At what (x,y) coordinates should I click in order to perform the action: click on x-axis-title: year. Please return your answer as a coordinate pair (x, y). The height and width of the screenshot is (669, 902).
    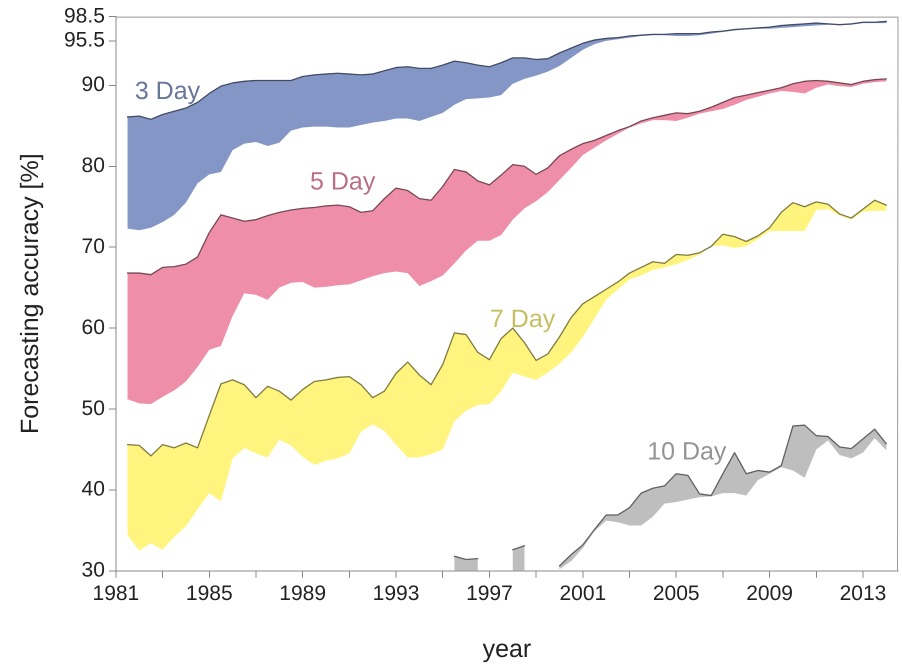
    Looking at the image, I should click on (507, 648).